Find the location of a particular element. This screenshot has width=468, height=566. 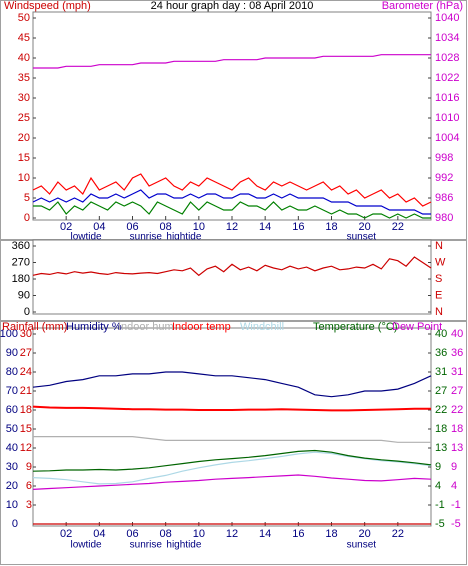

y-tick-label: 20 is located at coordinates (24, 138).